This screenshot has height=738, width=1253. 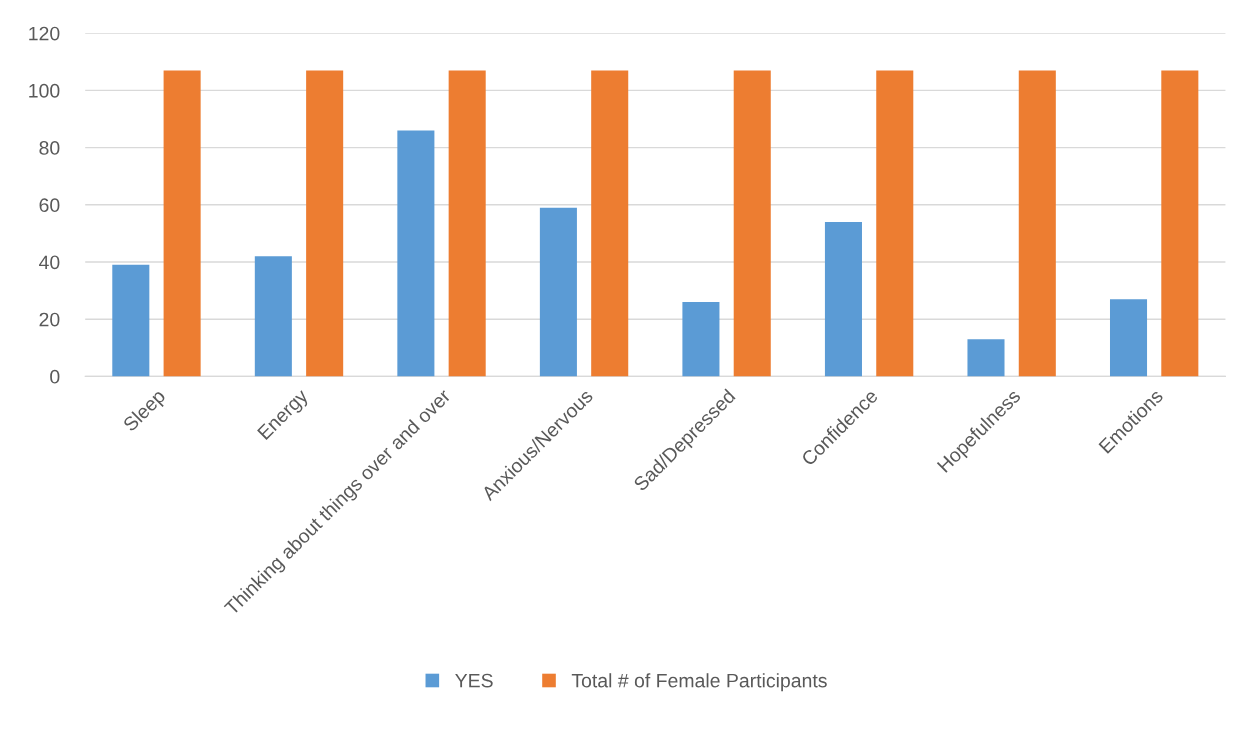 I want to click on legend-label: Total # of Female Participants, so click(x=699, y=682).